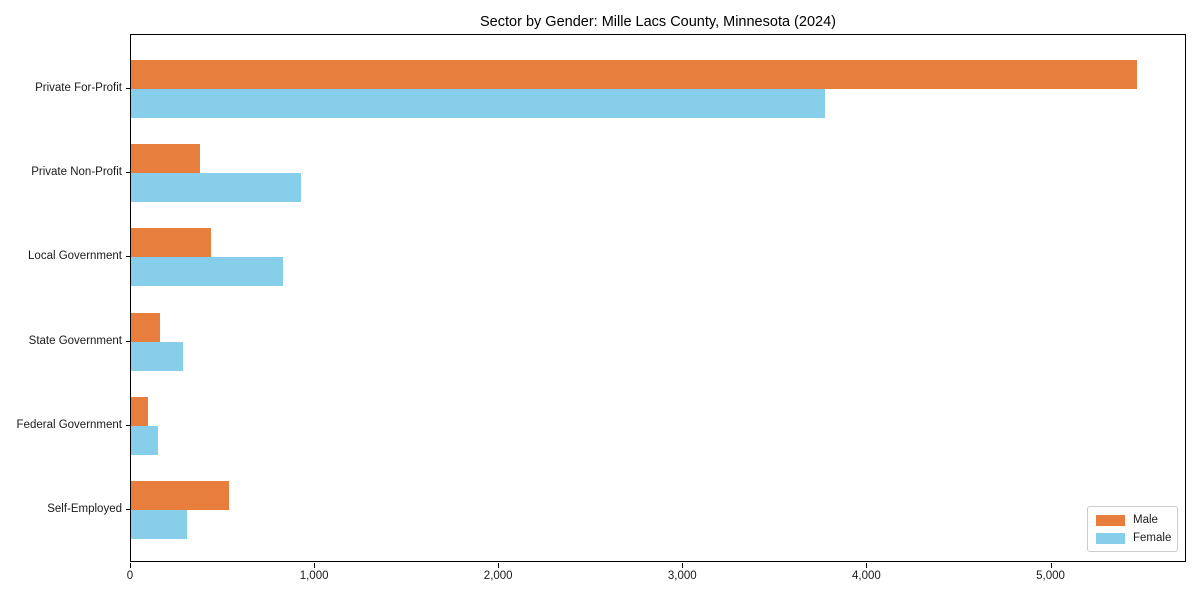  What do you see at coordinates (75, 340) in the screenshot?
I see `y-axis-label-state-government: State Government` at bounding box center [75, 340].